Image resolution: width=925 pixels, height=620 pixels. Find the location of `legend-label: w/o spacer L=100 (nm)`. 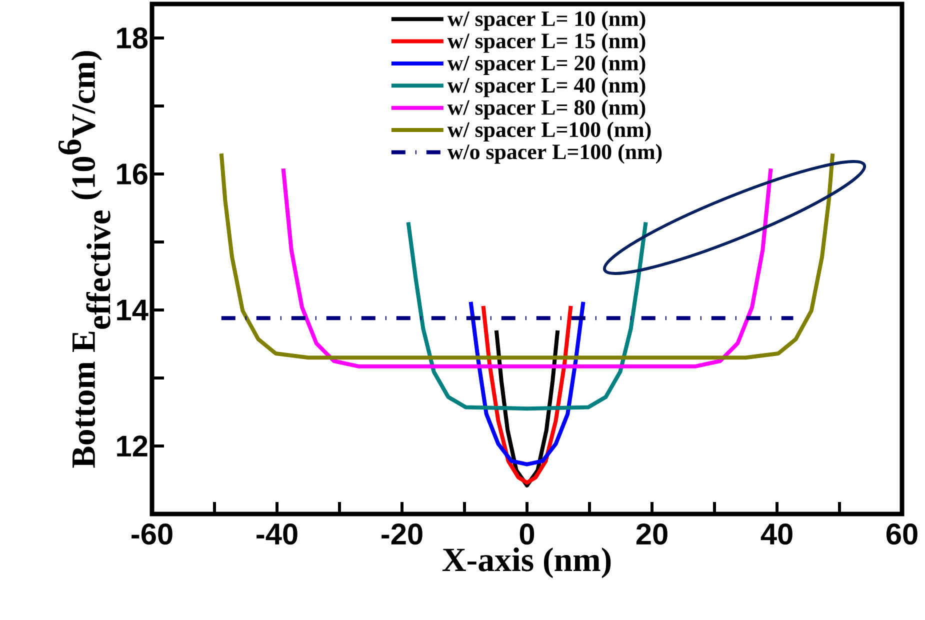

legend-label: w/o spacer L=100 (nm) is located at coordinates (554, 154).